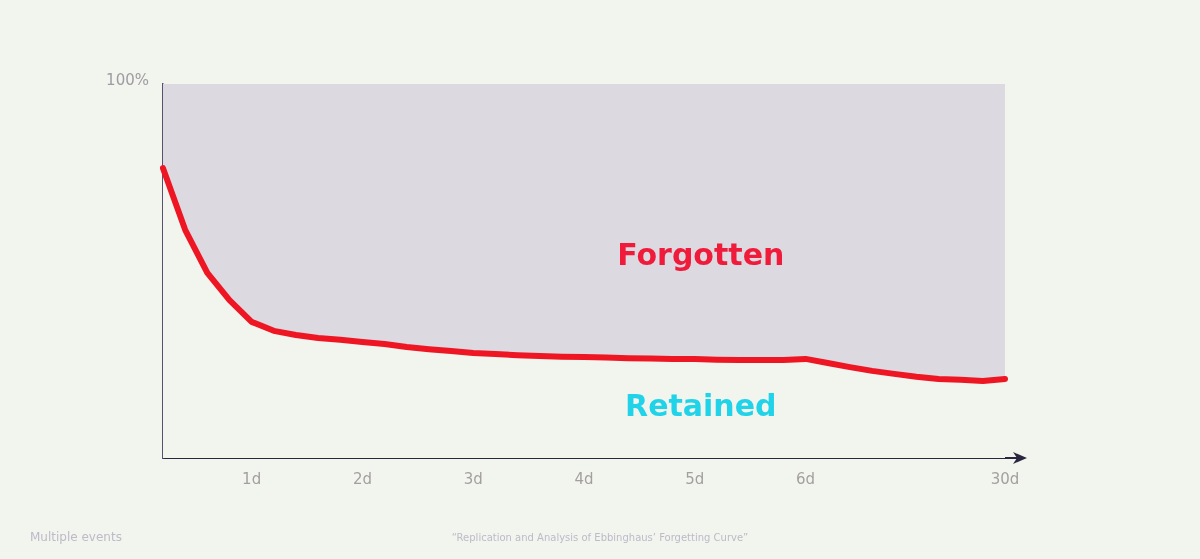 This screenshot has height=559, width=1200. Describe the element at coordinates (584, 478) in the screenshot. I see `x-tick-label: 4d` at that location.